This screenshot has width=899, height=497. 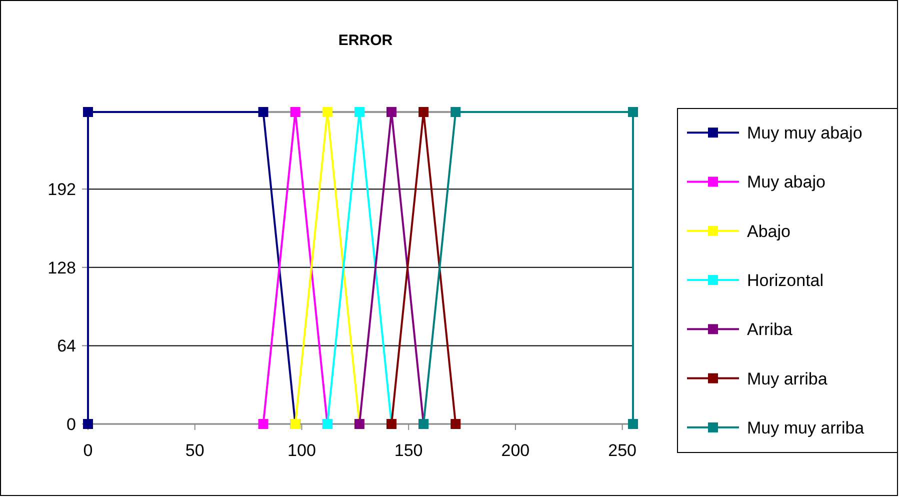 I want to click on legend-label: Horizontal, so click(x=785, y=280).